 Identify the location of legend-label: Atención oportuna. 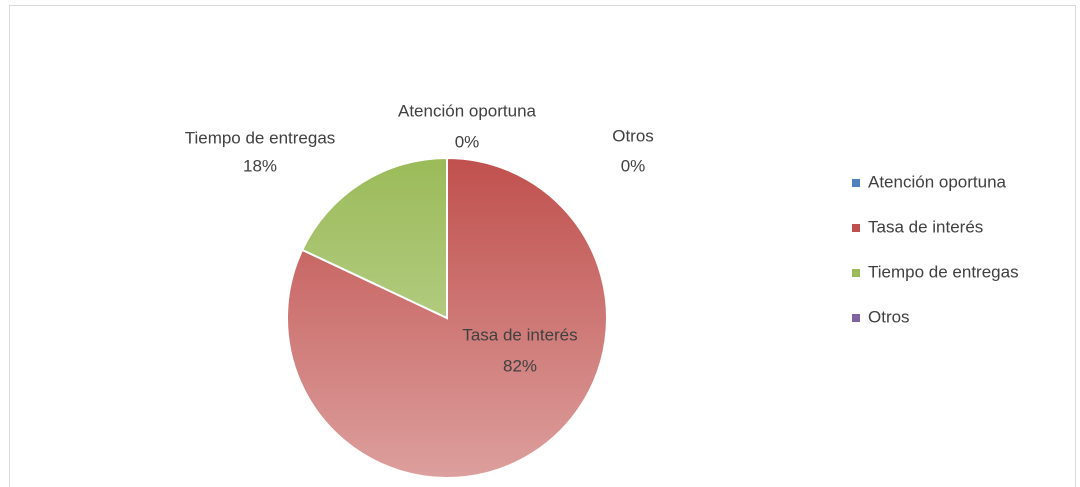
(937, 181).